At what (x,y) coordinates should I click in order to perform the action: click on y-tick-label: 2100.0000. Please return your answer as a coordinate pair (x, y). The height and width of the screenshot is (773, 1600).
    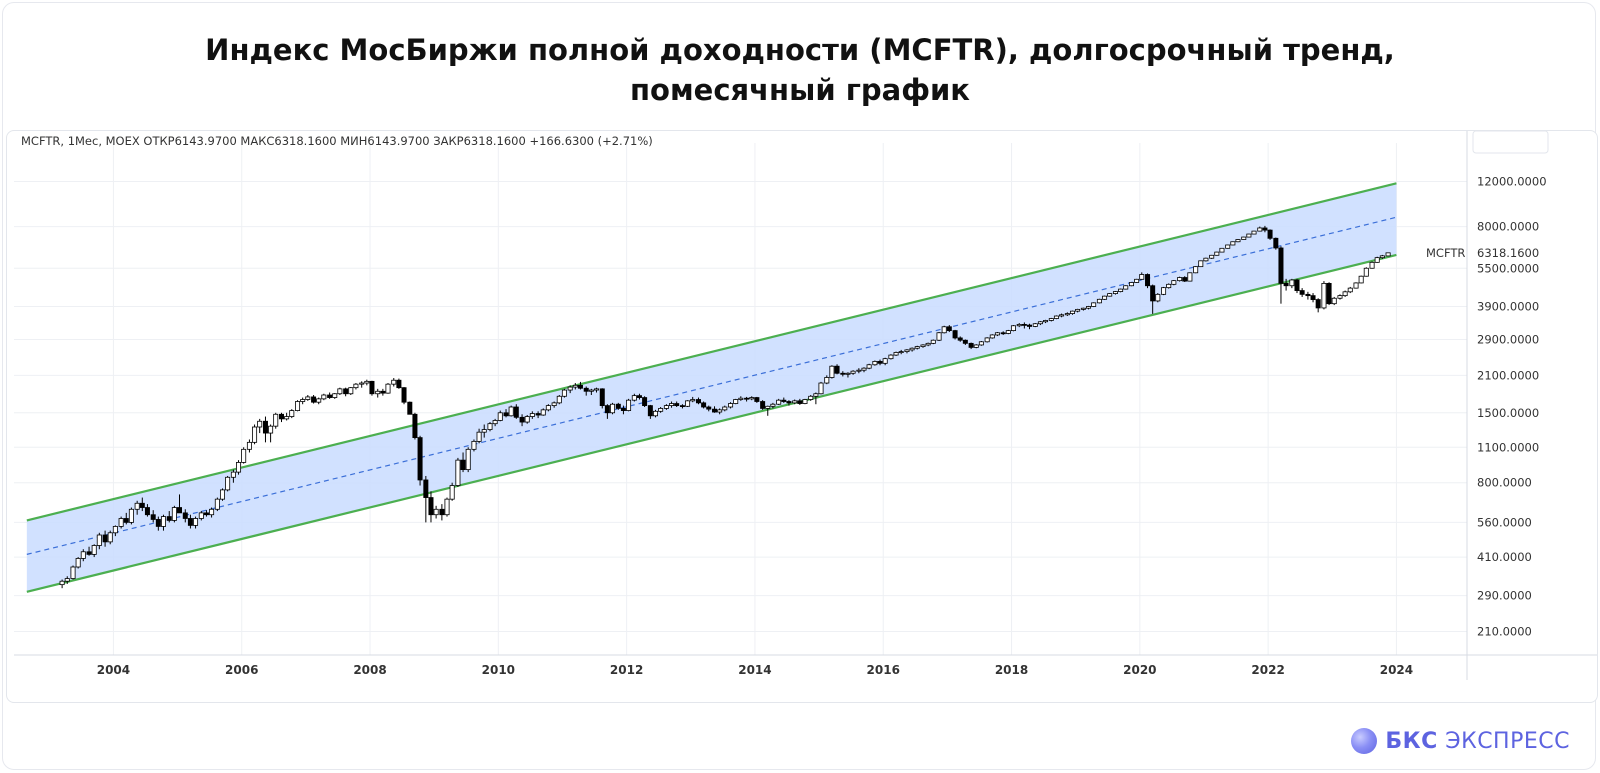
    Looking at the image, I should click on (1508, 375).